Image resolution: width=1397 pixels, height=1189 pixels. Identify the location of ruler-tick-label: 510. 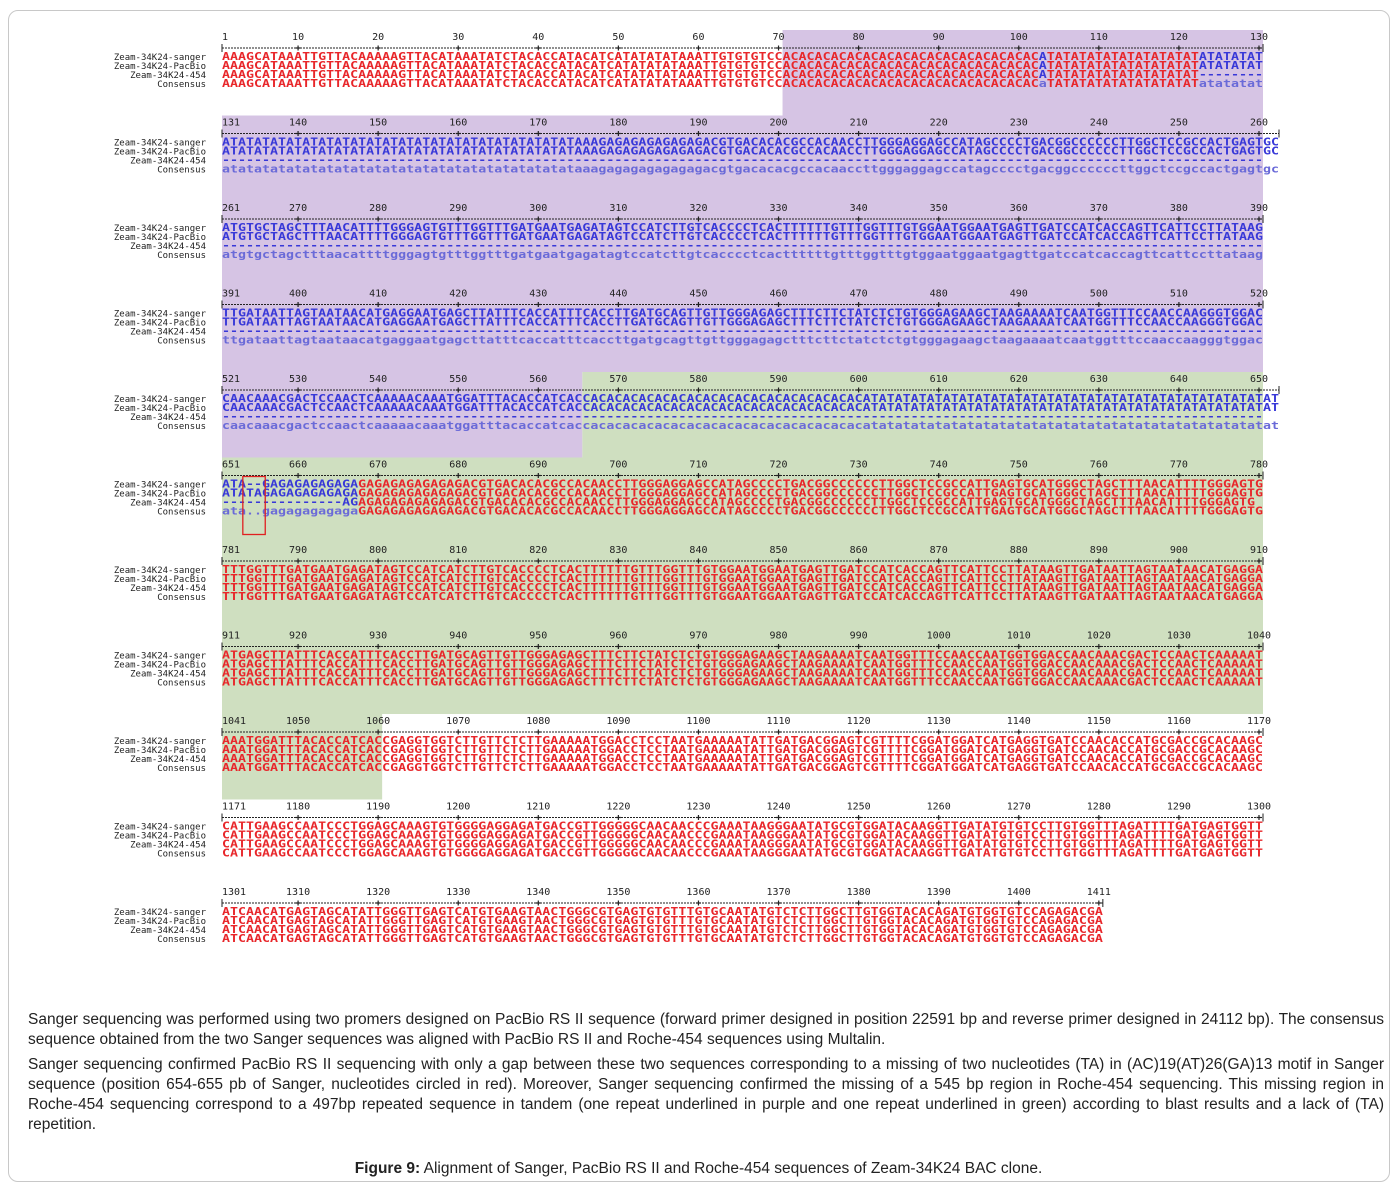
(1179, 294).